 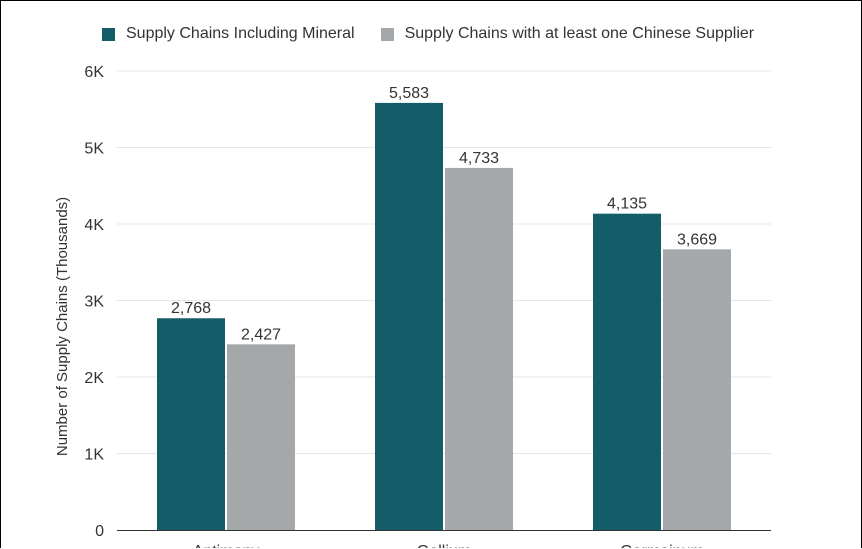 I want to click on x-tick-label: Gallium, so click(x=444, y=545).